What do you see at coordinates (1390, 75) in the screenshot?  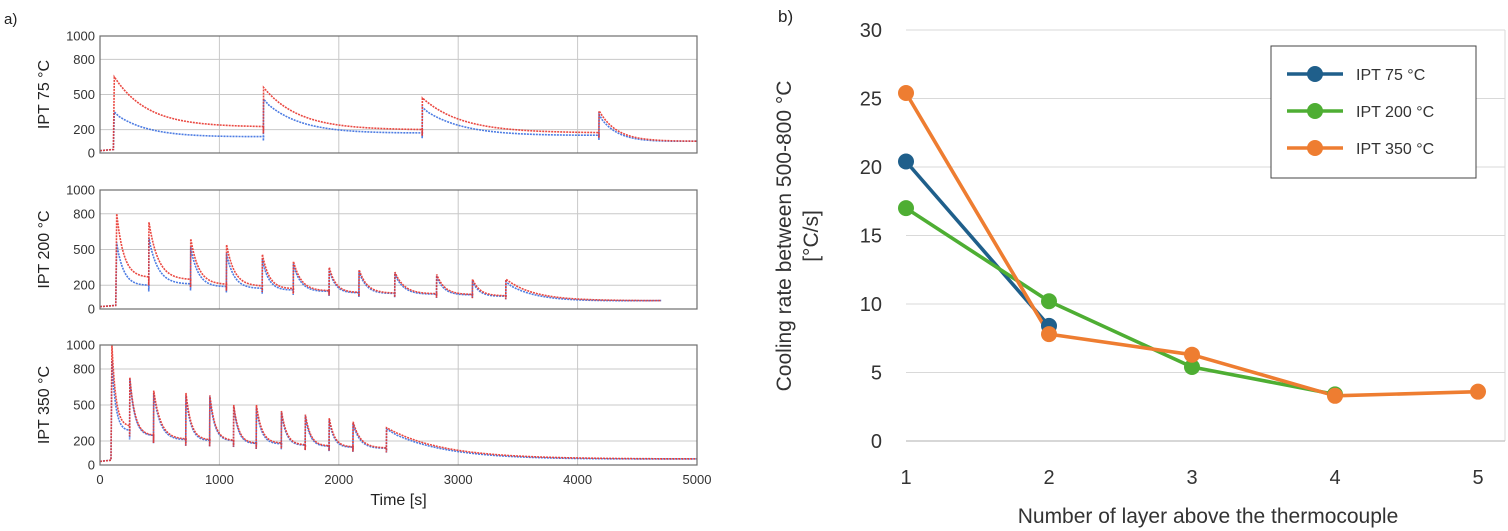 I see `legend-label: IPT 75 °C` at bounding box center [1390, 75].